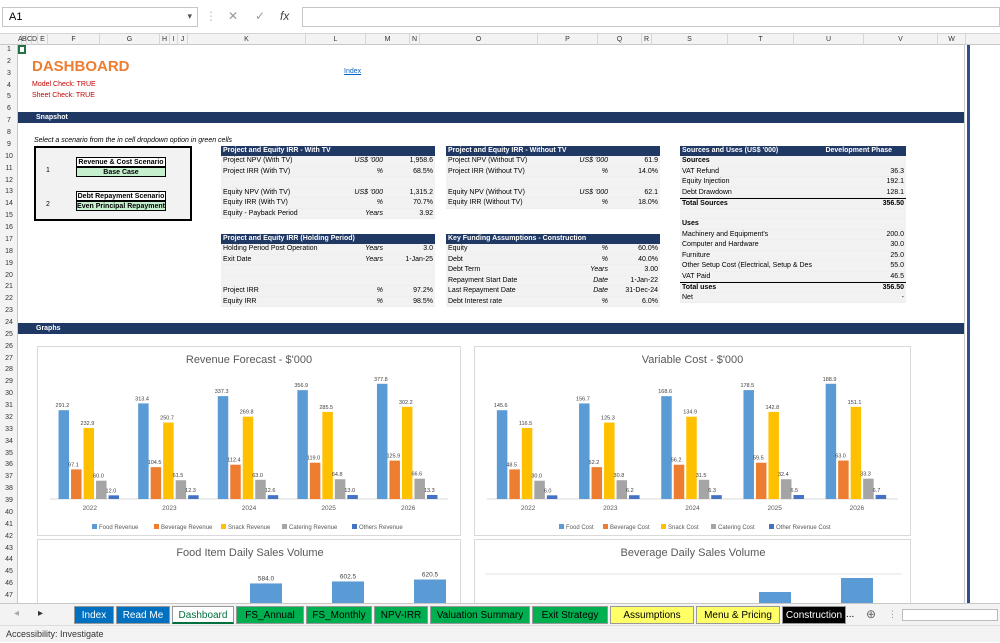  Describe the element at coordinates (651, 17) in the screenshot. I see `formula-input` at that location.